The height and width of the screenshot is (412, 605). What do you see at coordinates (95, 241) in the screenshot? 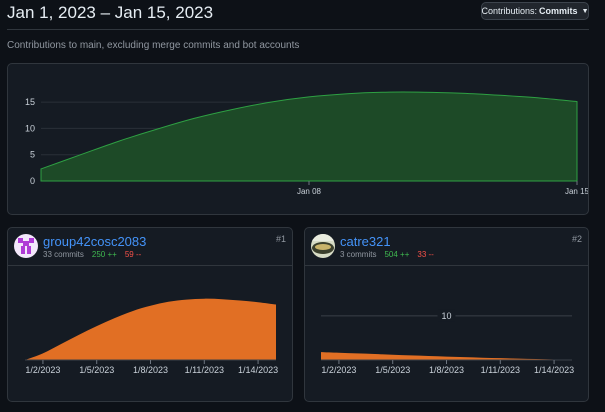
I see `contributor-name-link: group42cosc2083` at bounding box center [95, 241].